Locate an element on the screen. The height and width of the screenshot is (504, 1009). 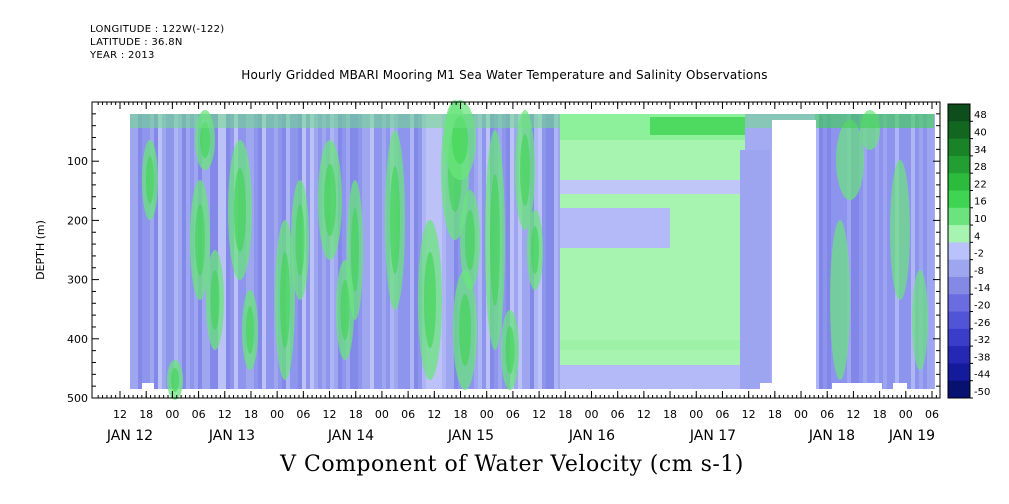
colorbar-label: -32 is located at coordinates (982, 340).